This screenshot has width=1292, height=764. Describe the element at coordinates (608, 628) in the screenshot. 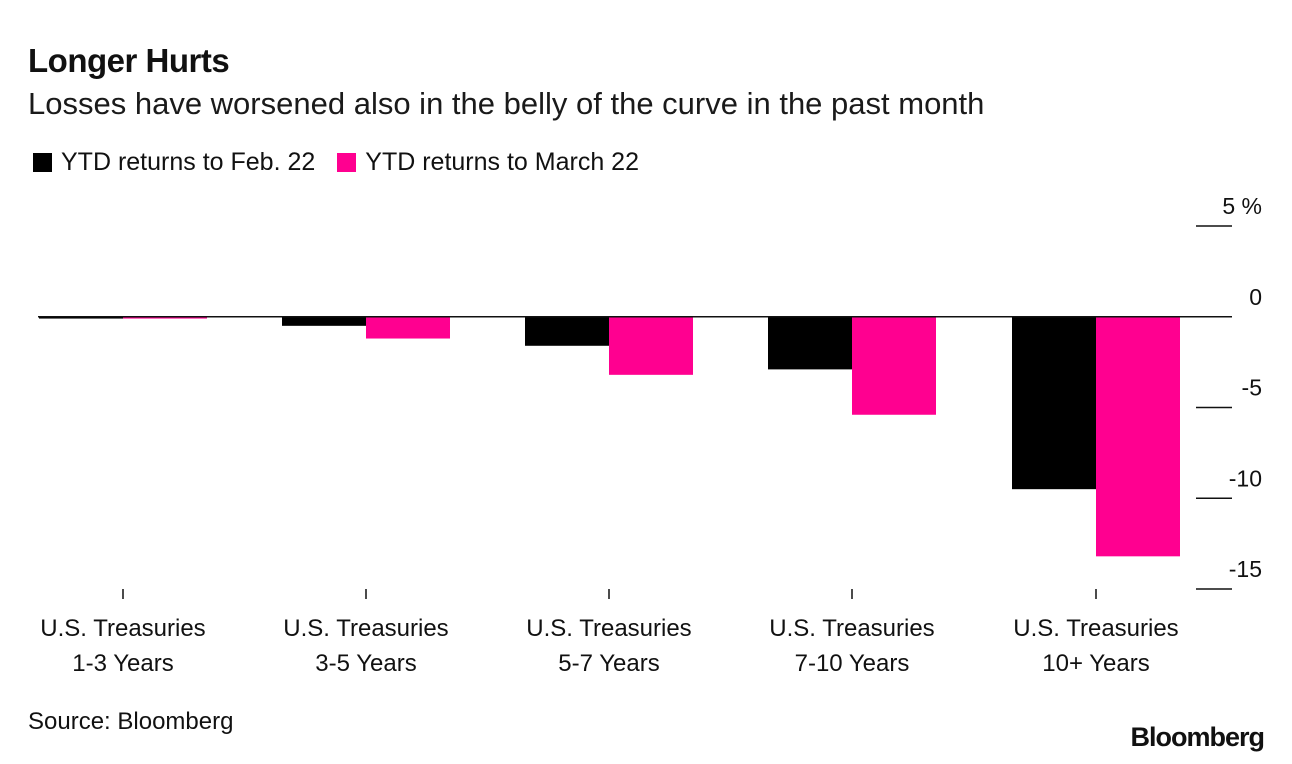

I see `category-label-line1-2: U.S. Treasuries` at that location.